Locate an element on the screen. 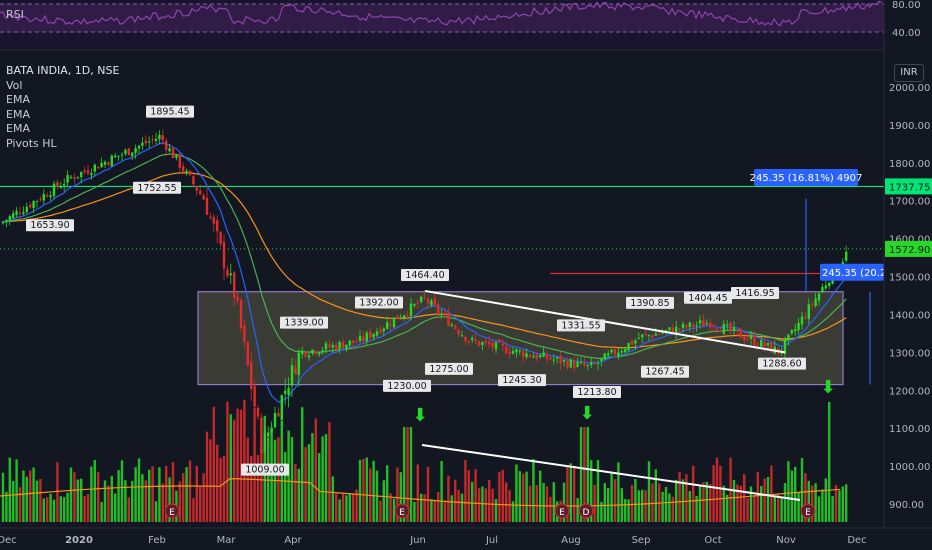  pivot-label: 1213.80 is located at coordinates (596, 392).